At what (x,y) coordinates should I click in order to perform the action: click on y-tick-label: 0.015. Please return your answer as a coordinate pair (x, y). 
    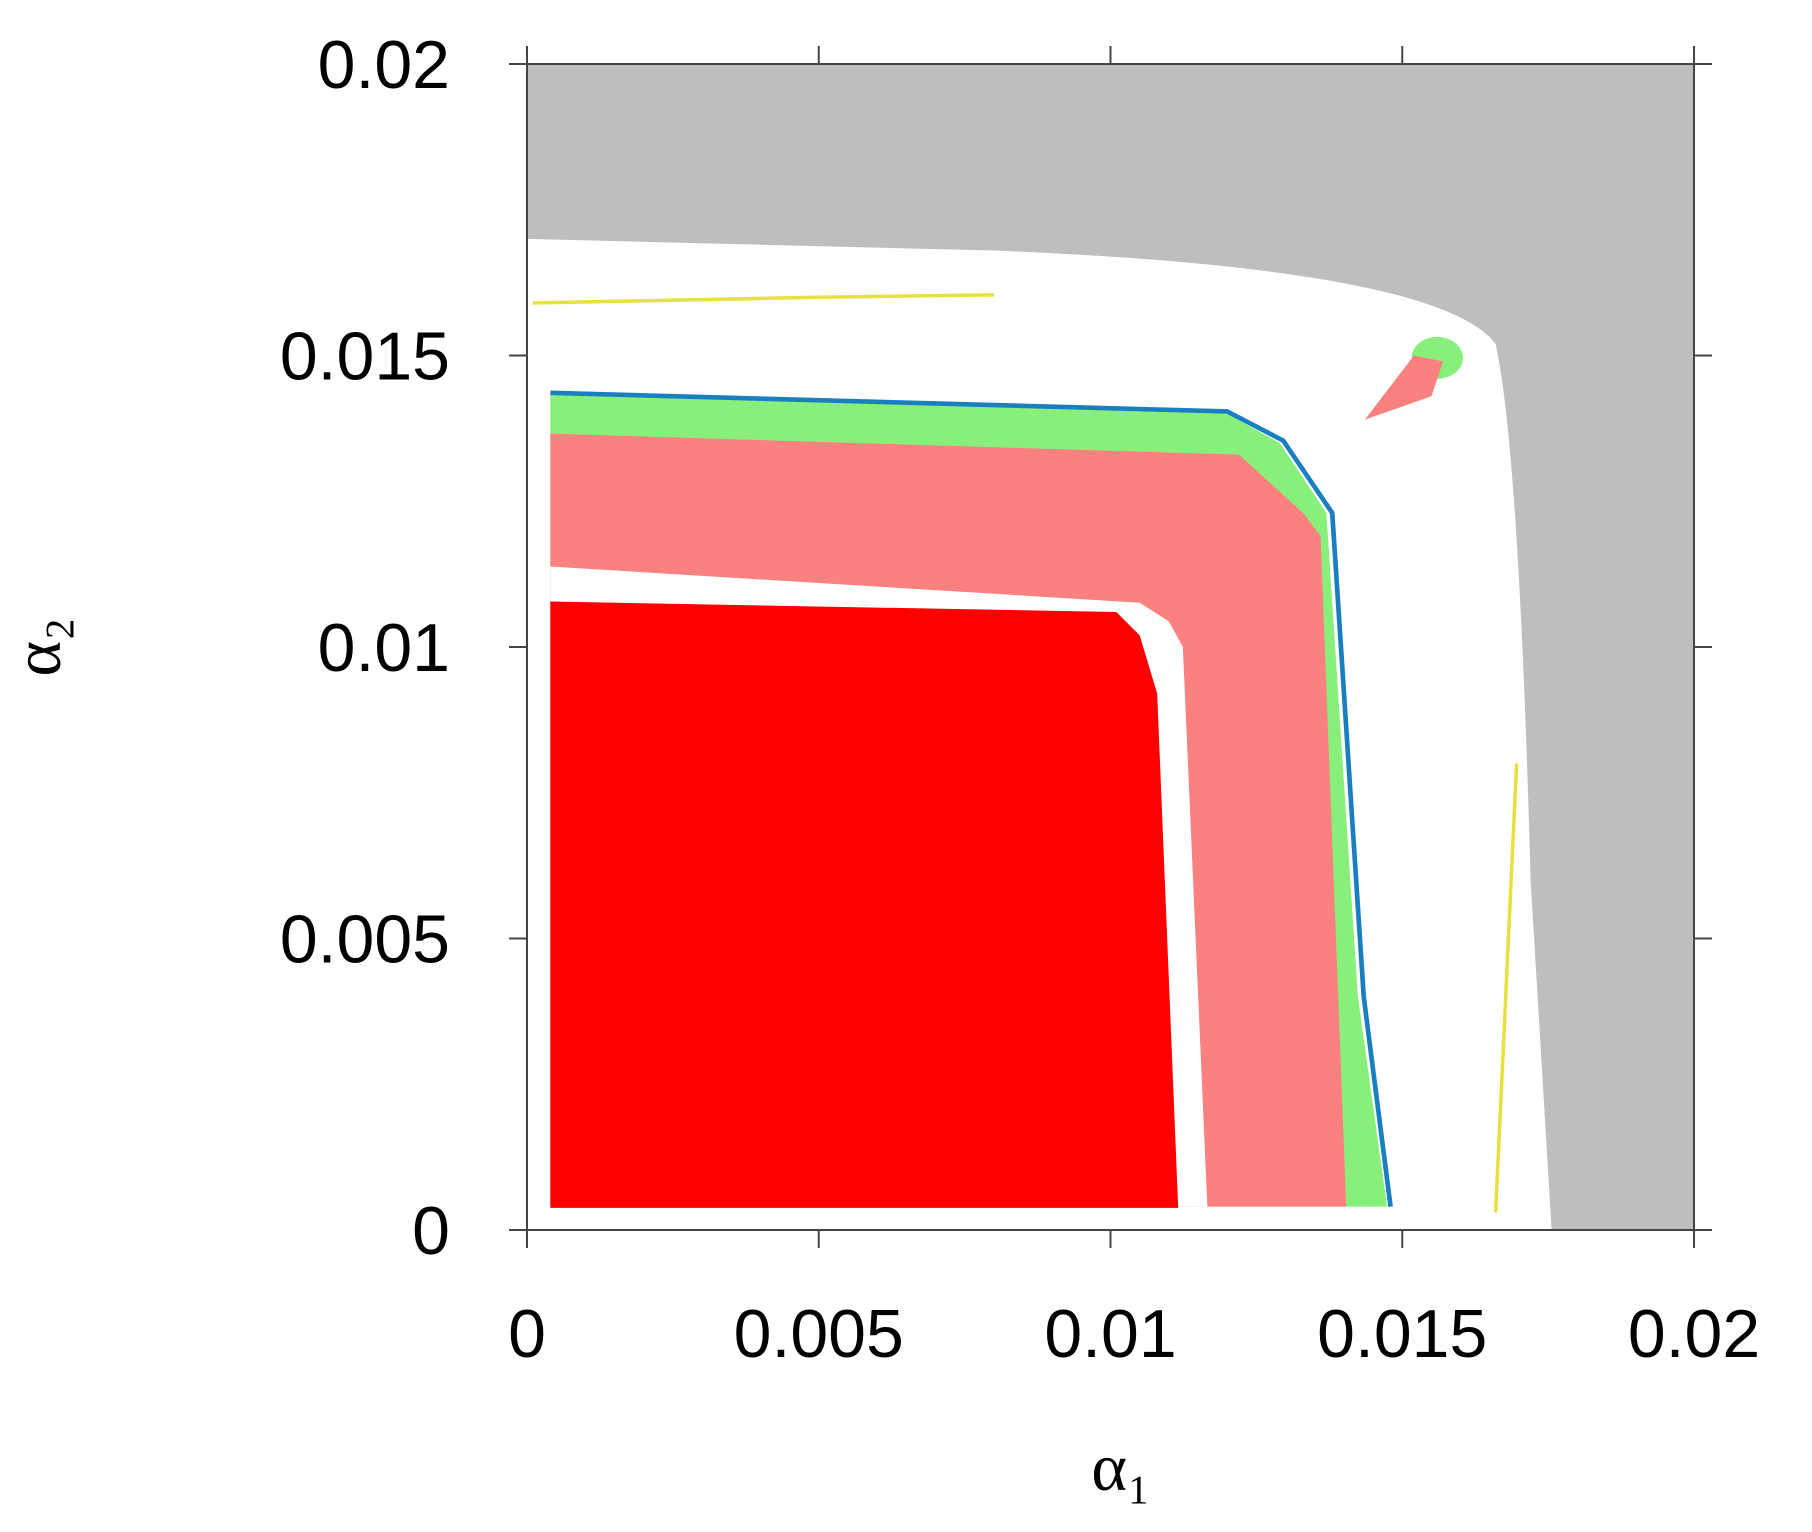
    Looking at the image, I should click on (365, 357).